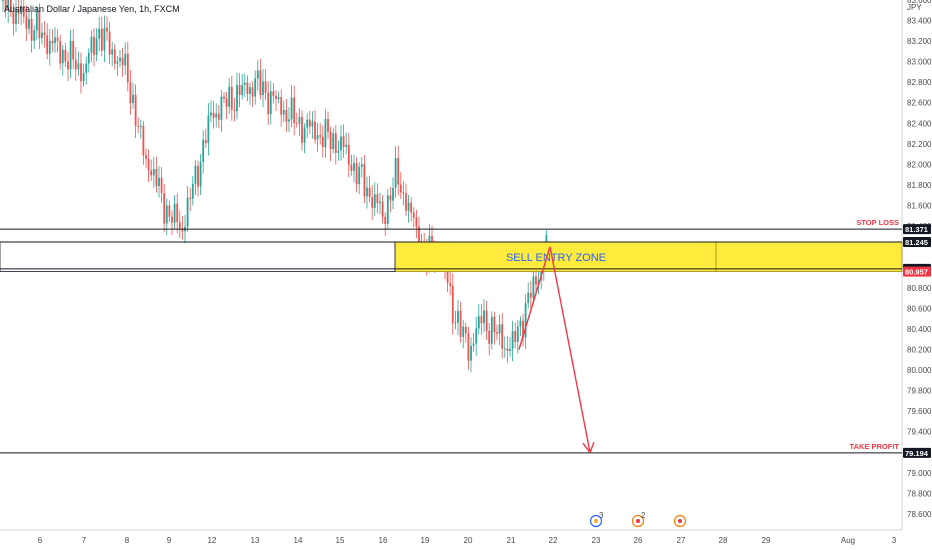 The height and width of the screenshot is (550, 932). What do you see at coordinates (919, 288) in the screenshot?
I see `y-tick-label: 80.800` at bounding box center [919, 288].